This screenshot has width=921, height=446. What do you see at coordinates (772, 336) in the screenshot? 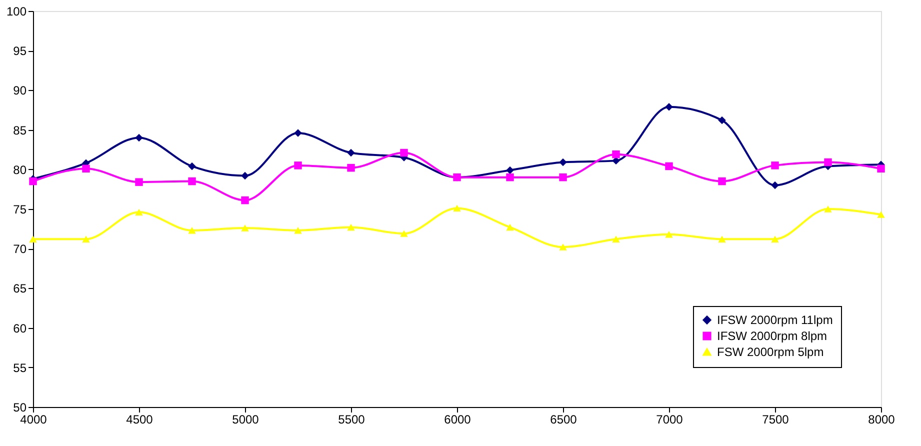
I see `legend-label: IFSW 2000rpm 8lpm` at bounding box center [772, 336].